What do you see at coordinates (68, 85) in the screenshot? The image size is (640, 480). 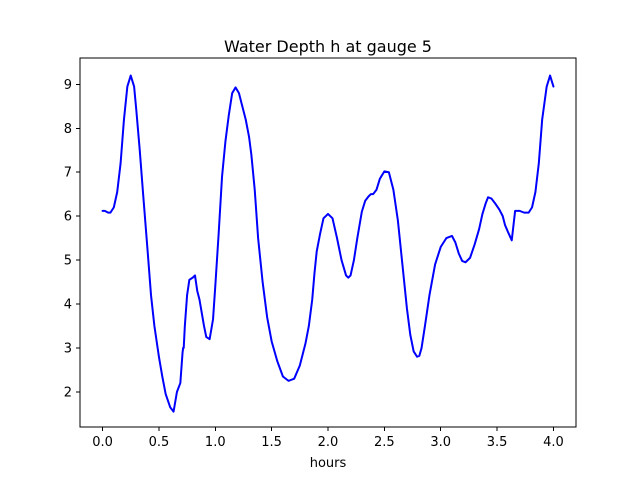 I see `y-tick-label: 9` at bounding box center [68, 85].